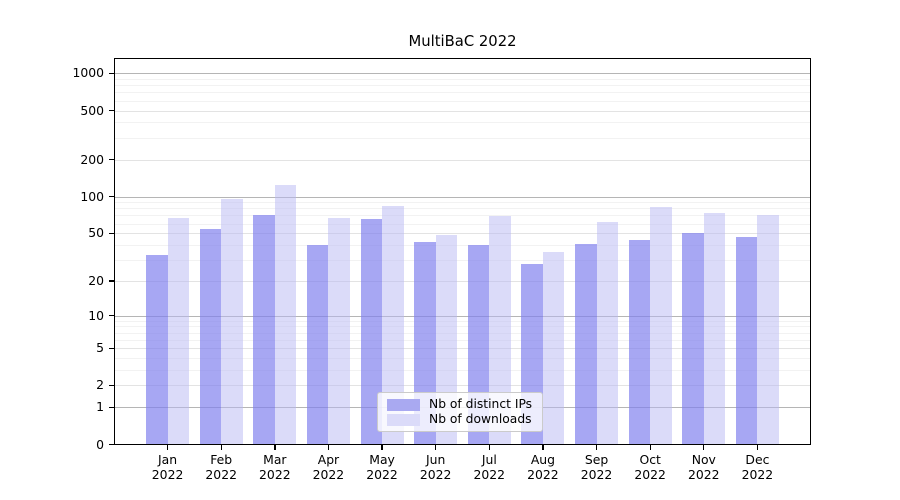  I want to click on y-tick-label: 5, so click(100, 348).